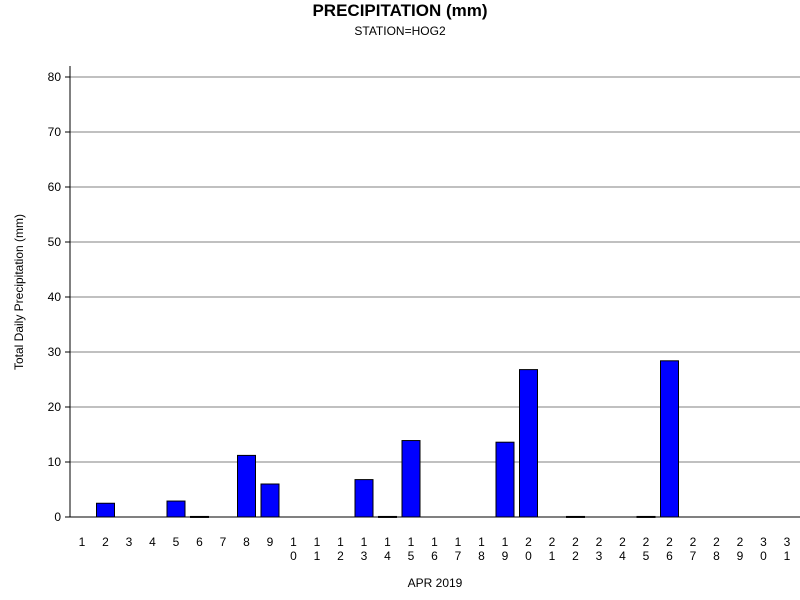 Image resolution: width=800 pixels, height=600 pixels. I want to click on y-tick-label: 20, so click(55, 407).